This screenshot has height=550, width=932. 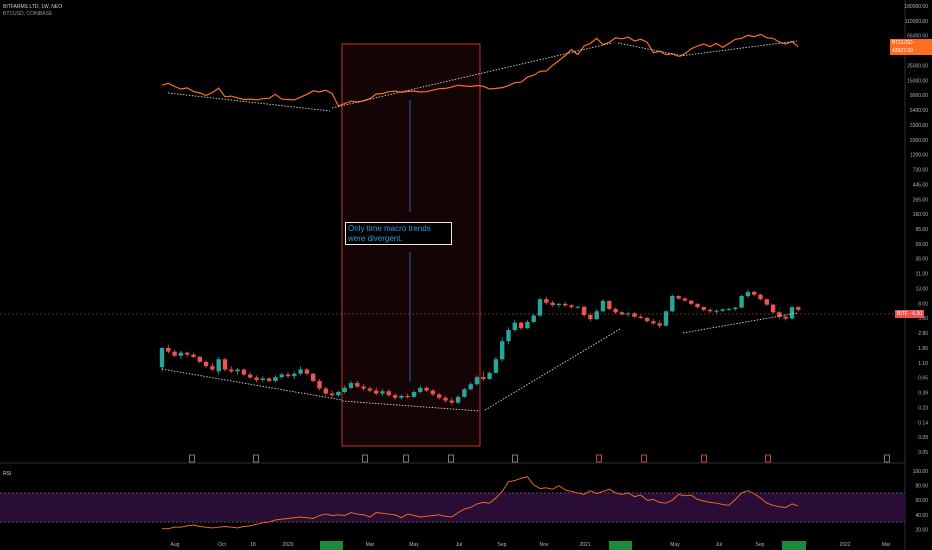 I want to click on btc-price-line, so click(x=480, y=70).